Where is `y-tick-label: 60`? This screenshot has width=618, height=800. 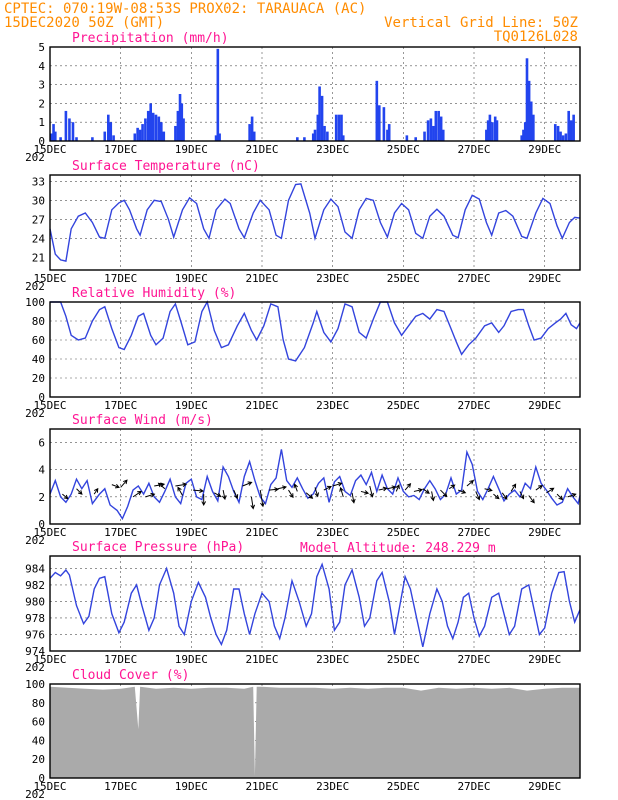
y-tick-label: 60 is located at coordinates (38, 340).